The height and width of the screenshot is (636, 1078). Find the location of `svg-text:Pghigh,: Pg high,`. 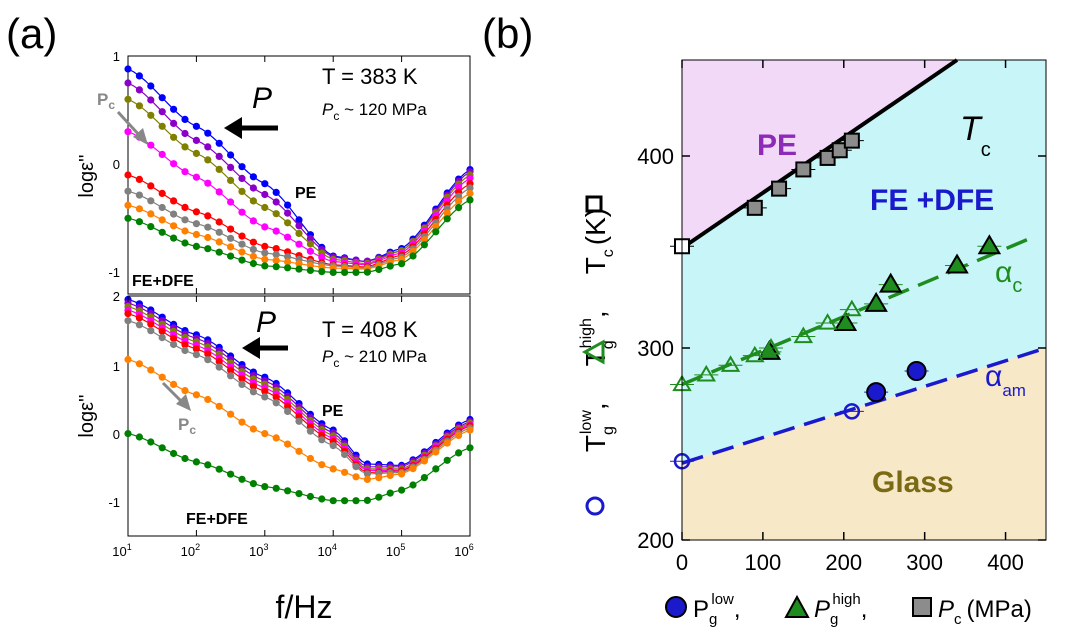

svg-text:Pghigh,: Pg high, is located at coordinates (840, 609).